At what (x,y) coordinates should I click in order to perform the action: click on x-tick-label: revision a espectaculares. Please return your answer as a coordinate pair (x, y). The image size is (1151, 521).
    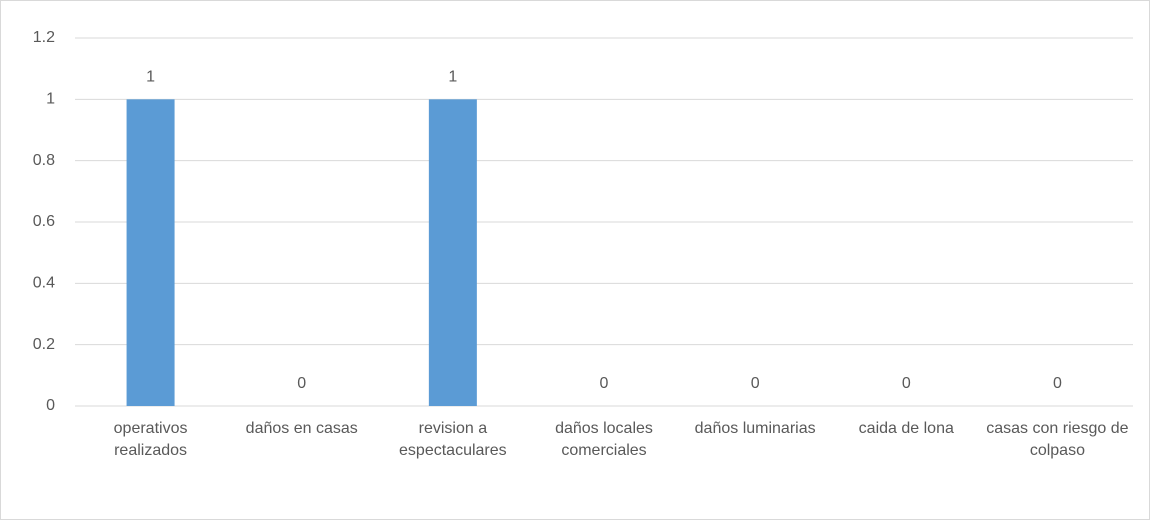
    Looking at the image, I should click on (453, 439).